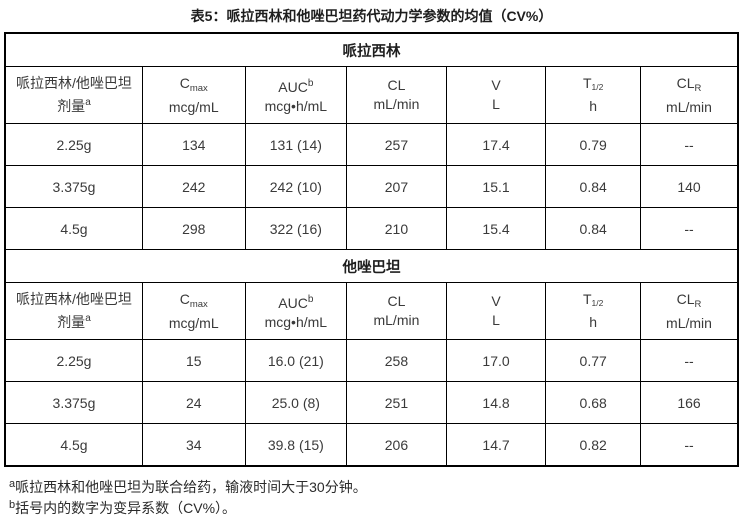  What do you see at coordinates (396, 402) in the screenshot?
I see `cl-cell: 251` at bounding box center [396, 402].